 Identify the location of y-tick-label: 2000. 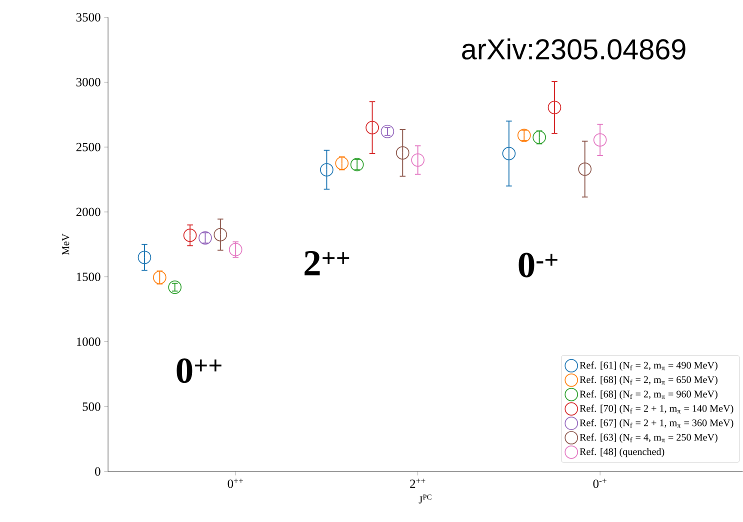
(88, 212).